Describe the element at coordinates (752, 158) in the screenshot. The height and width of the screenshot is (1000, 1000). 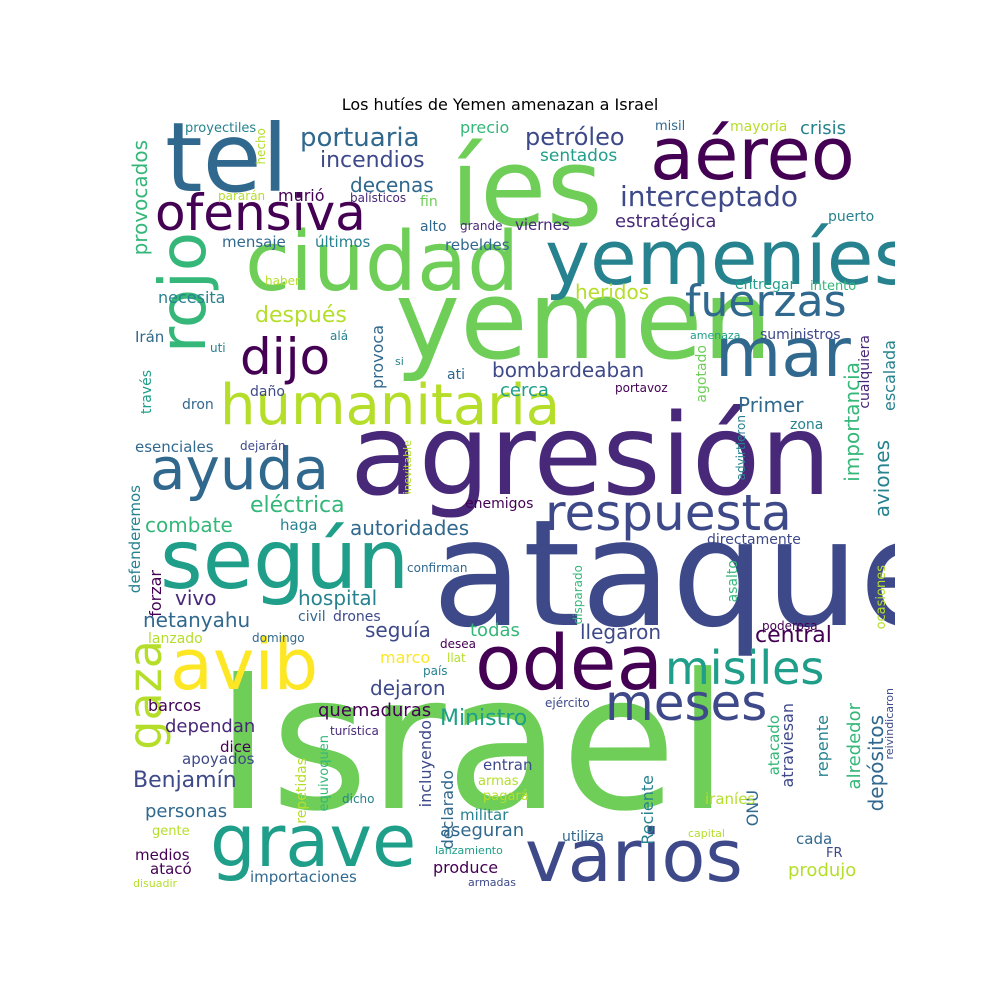
I see `word: aéreo` at that location.